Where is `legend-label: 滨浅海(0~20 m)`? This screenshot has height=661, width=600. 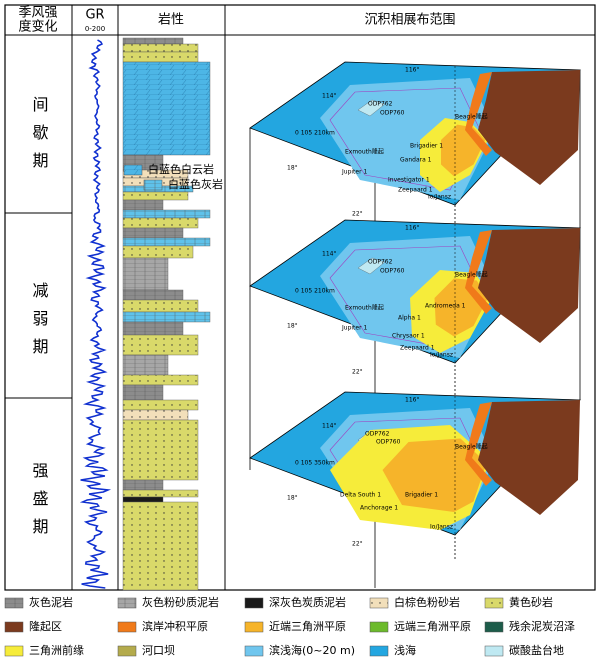 legend-label: 滨浅海(0~20 m) is located at coordinates (312, 650).